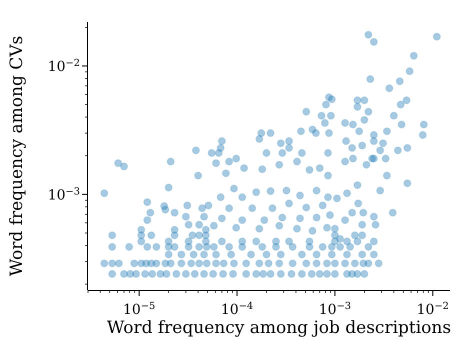 This screenshot has height=355, width=474. What do you see at coordinates (139, 309) in the screenshot?
I see `x-tick-label: 10$^{−5}$` at bounding box center [139, 309].